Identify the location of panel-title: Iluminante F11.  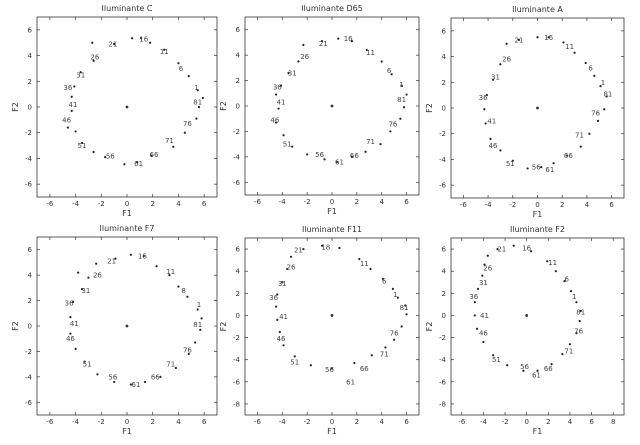
(332, 229).